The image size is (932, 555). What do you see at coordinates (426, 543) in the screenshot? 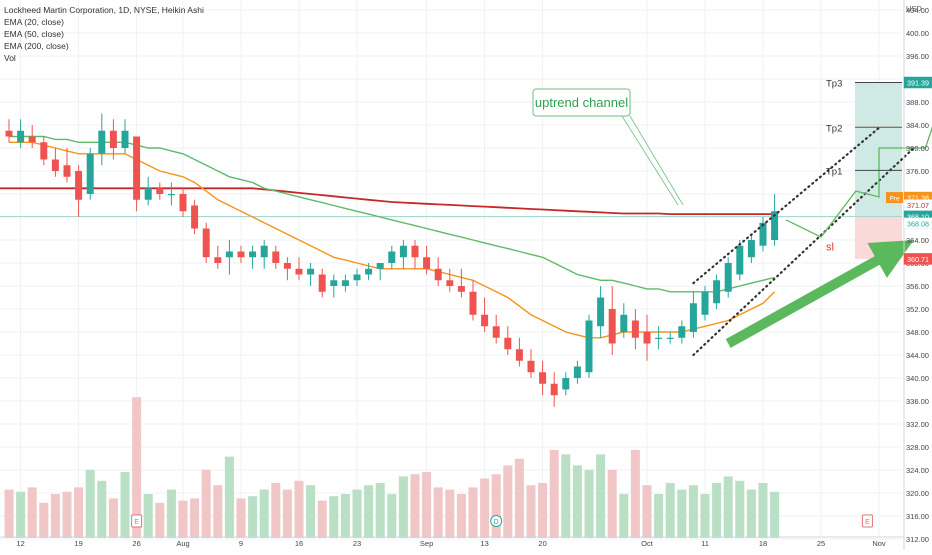
I see `time-tick-label: Sep` at bounding box center [426, 543].